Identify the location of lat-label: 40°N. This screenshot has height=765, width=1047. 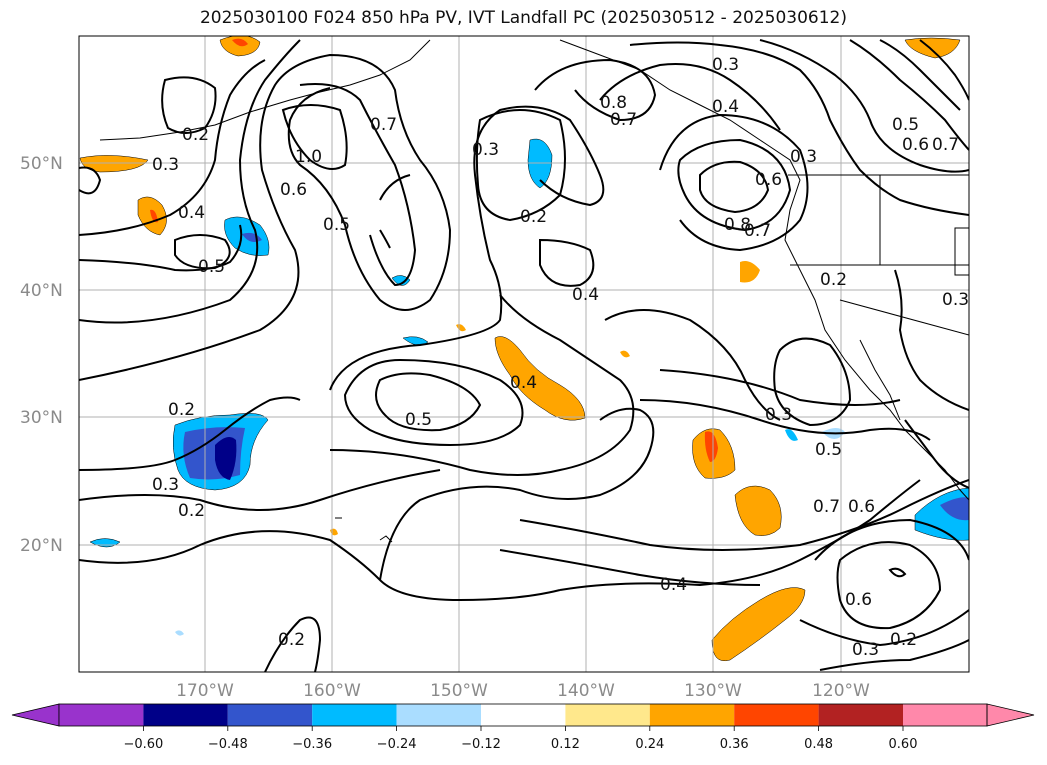
(41, 291).